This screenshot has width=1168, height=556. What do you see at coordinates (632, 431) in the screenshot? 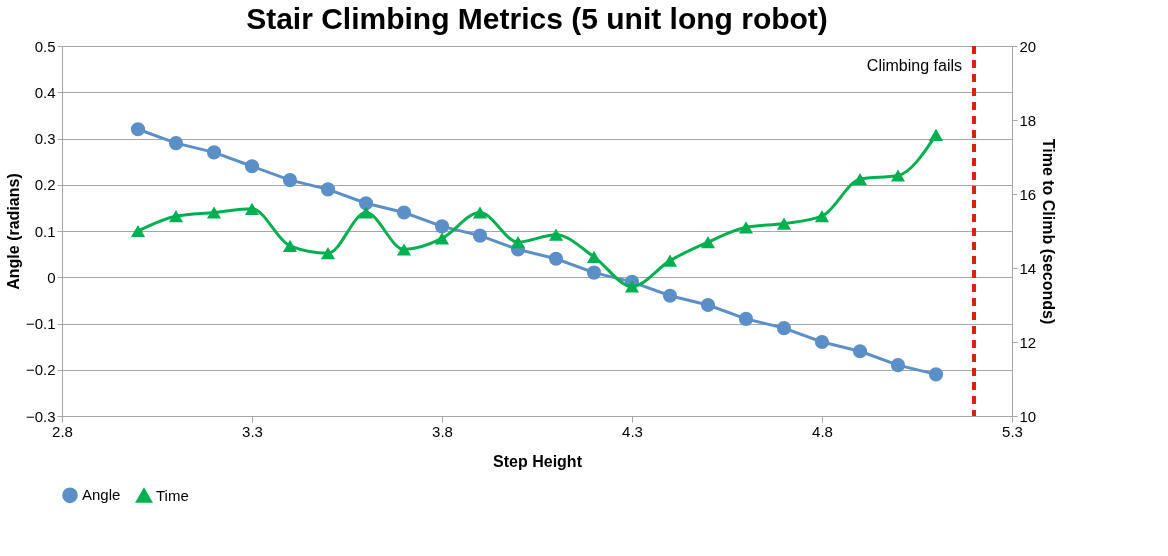
I see `x-tick-label: 4.3` at bounding box center [632, 431].